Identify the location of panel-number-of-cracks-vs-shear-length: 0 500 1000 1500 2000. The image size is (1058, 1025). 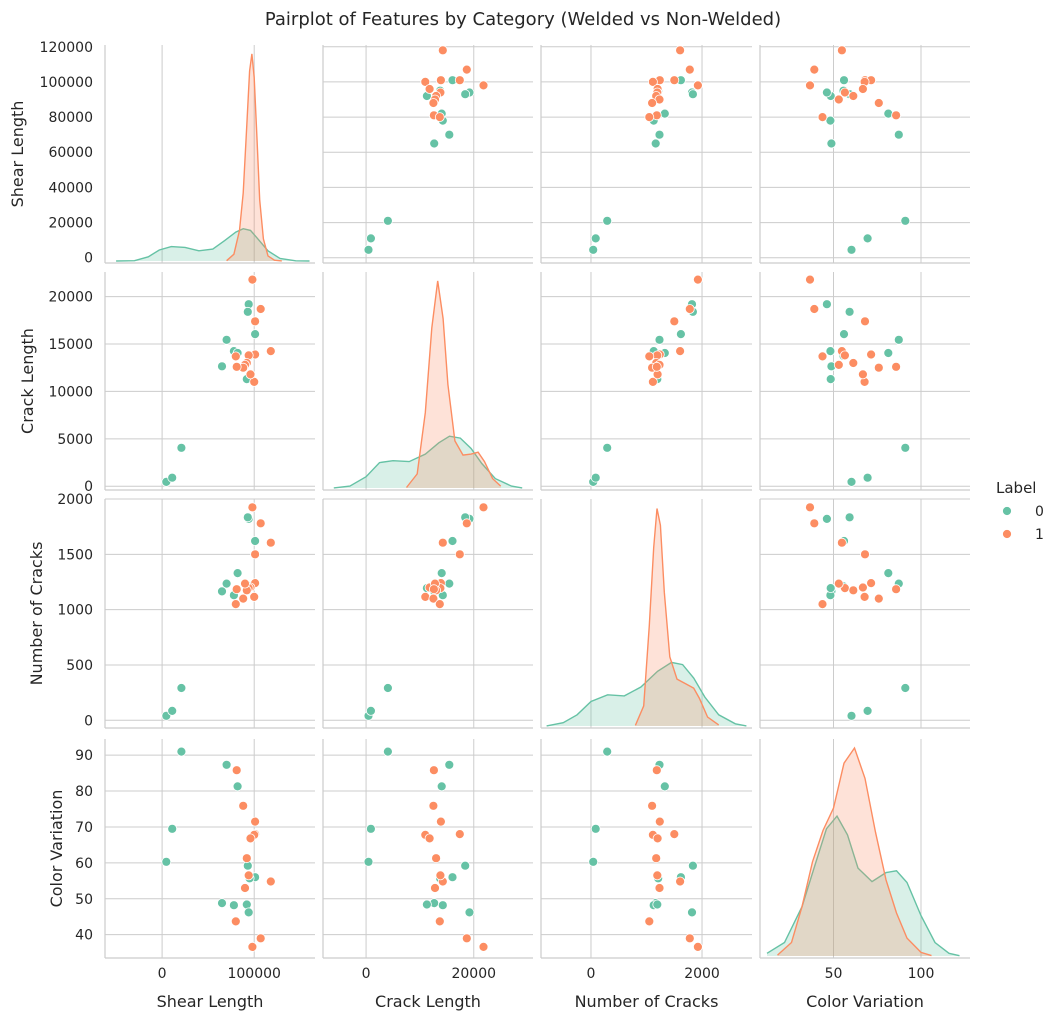
(186, 610).